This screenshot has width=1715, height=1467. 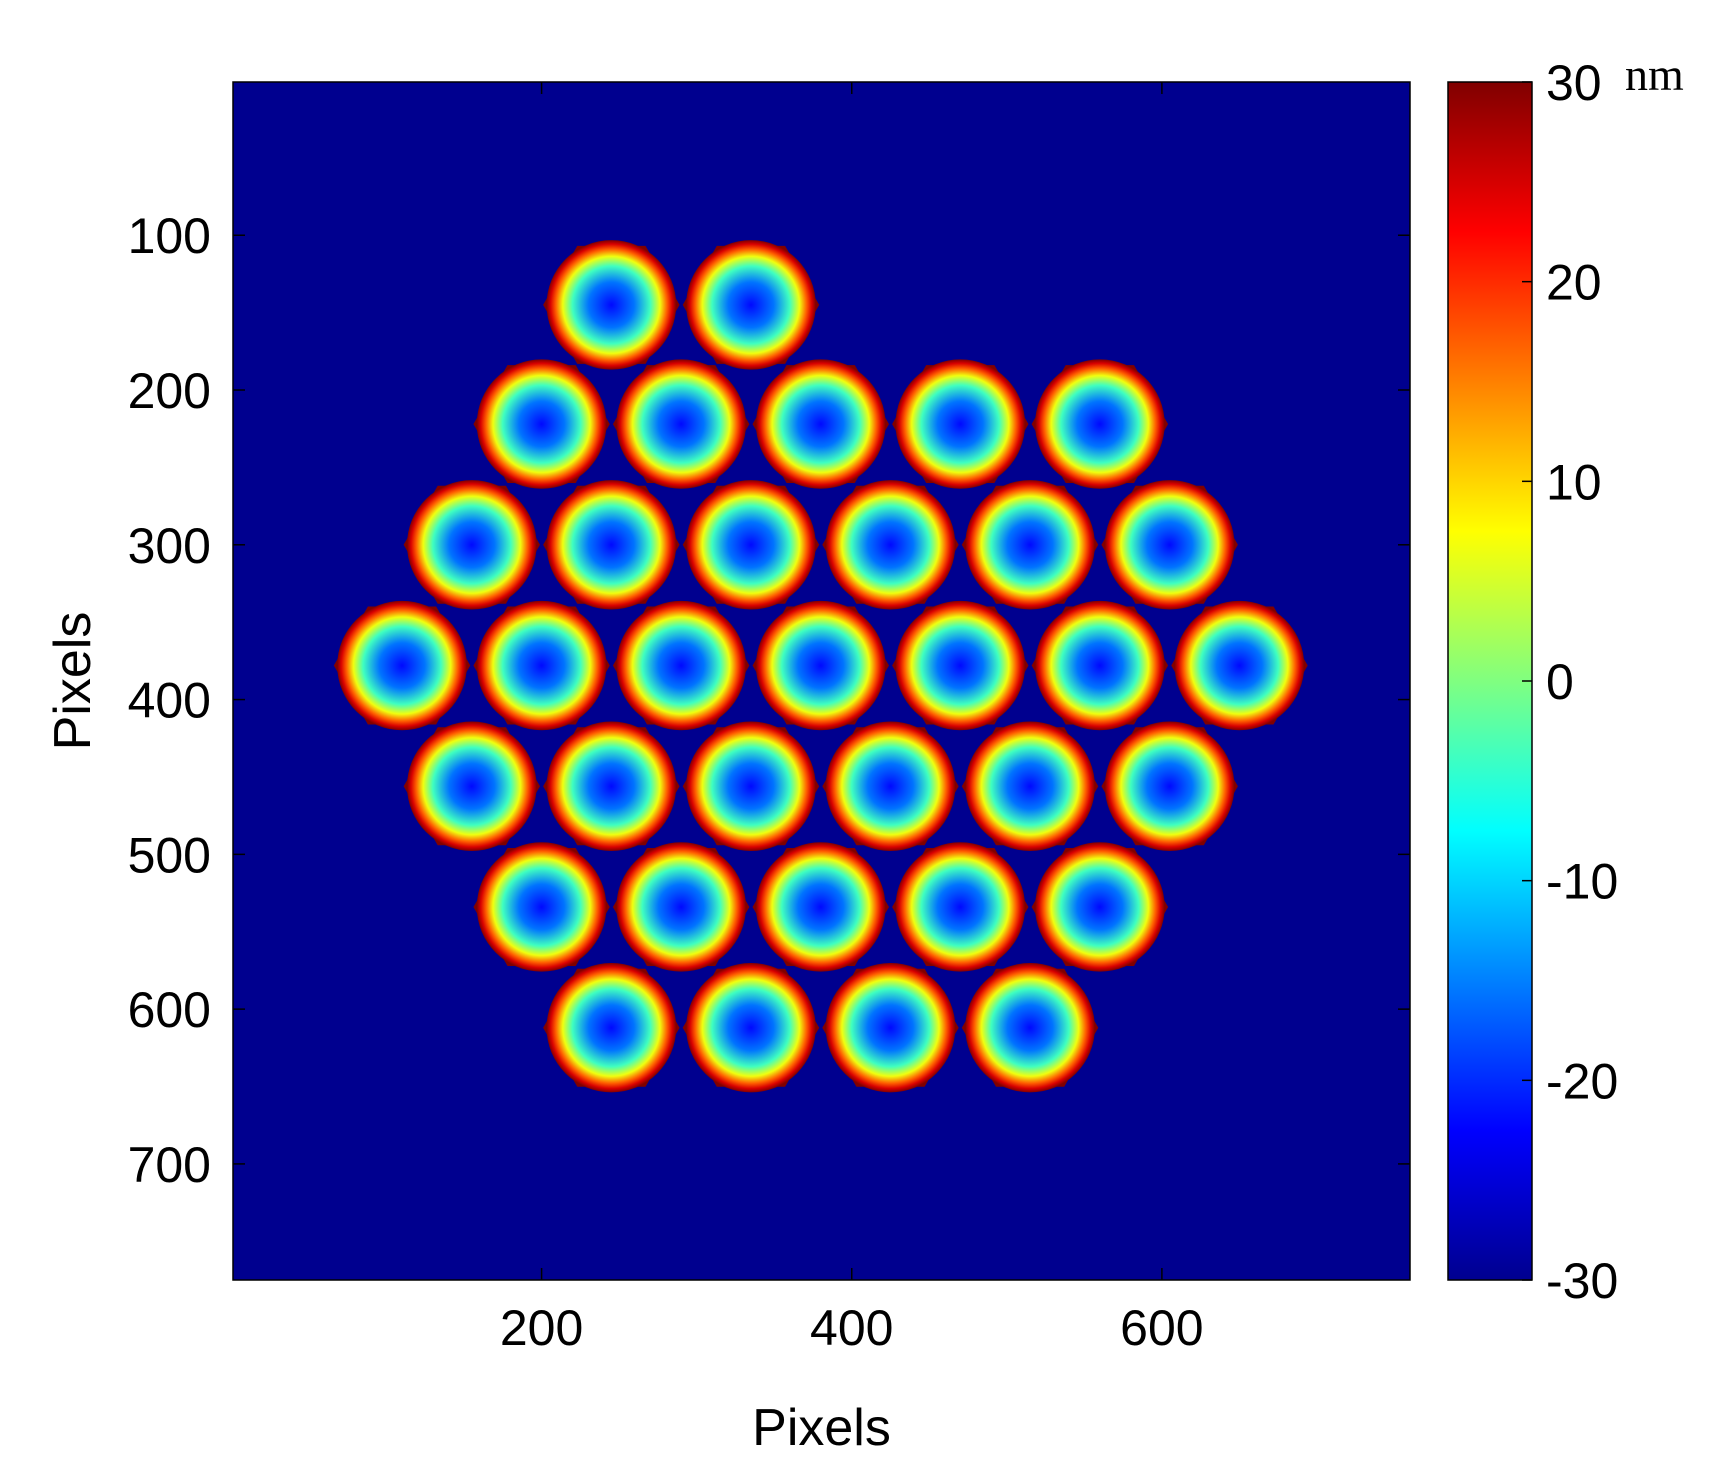 What do you see at coordinates (169, 1010) in the screenshot?
I see `y-tick-label: 600` at bounding box center [169, 1010].